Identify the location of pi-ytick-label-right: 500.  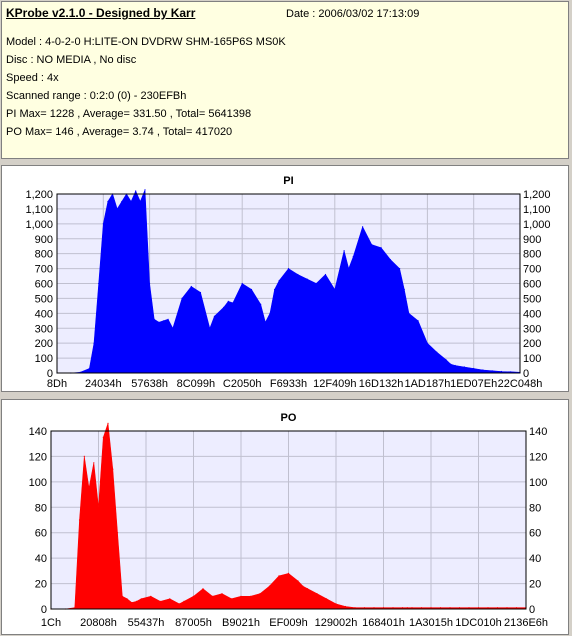
(532, 299).